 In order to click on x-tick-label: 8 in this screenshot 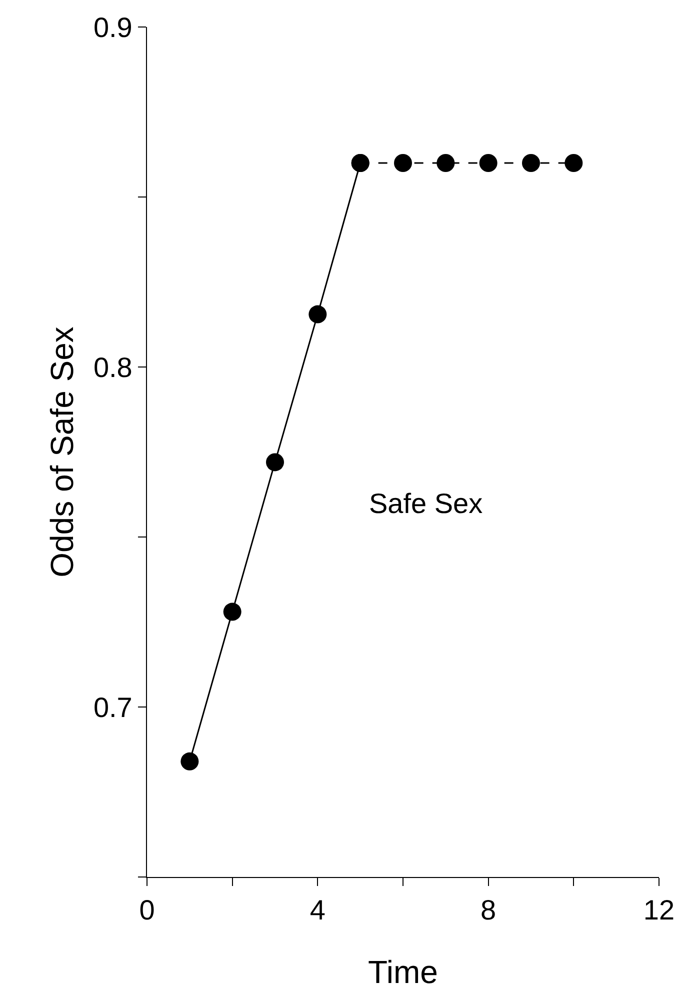, I will do `click(488, 910)`.